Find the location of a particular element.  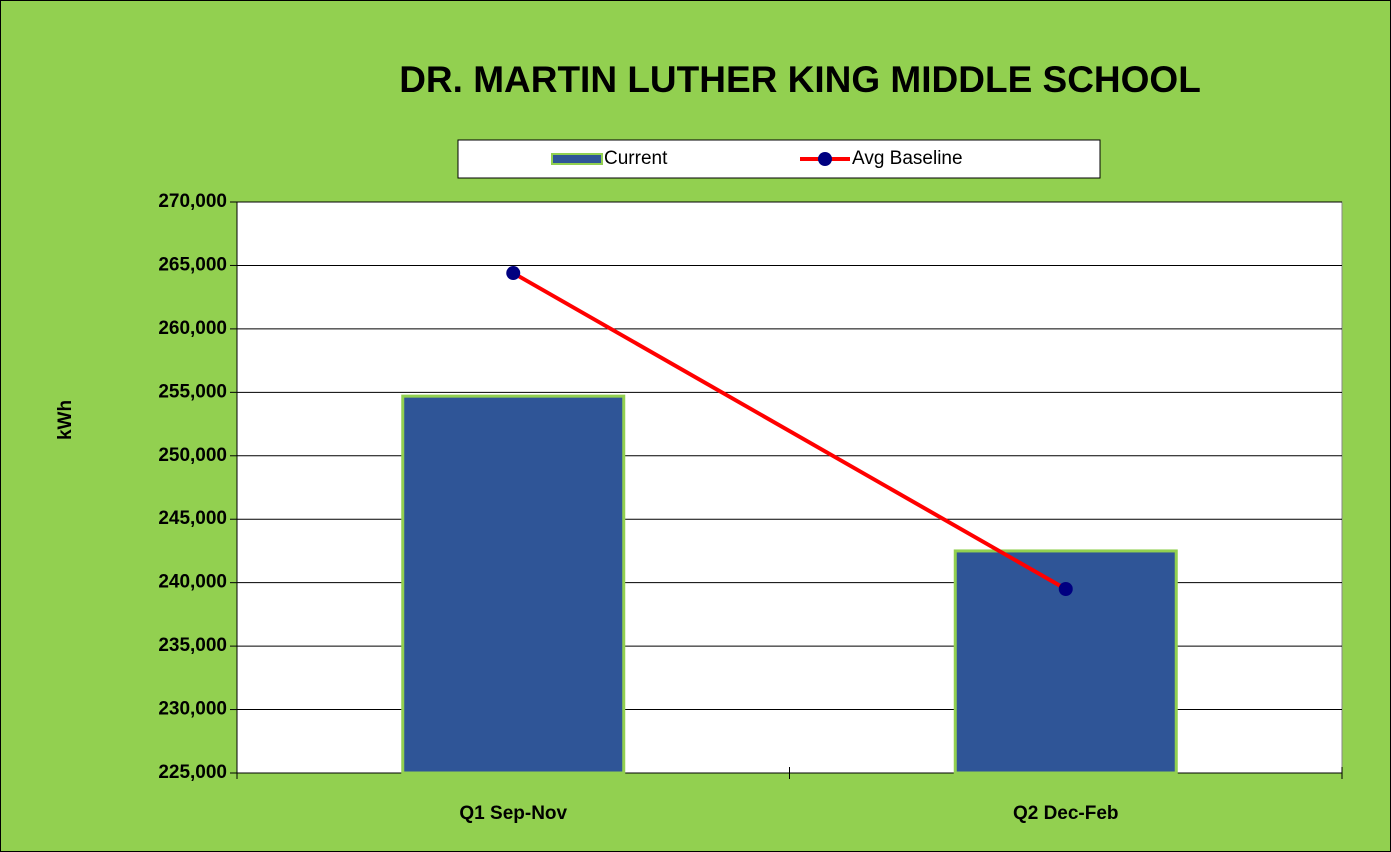

x-tick-label: Q1 Sep-Nov is located at coordinates (513, 813).